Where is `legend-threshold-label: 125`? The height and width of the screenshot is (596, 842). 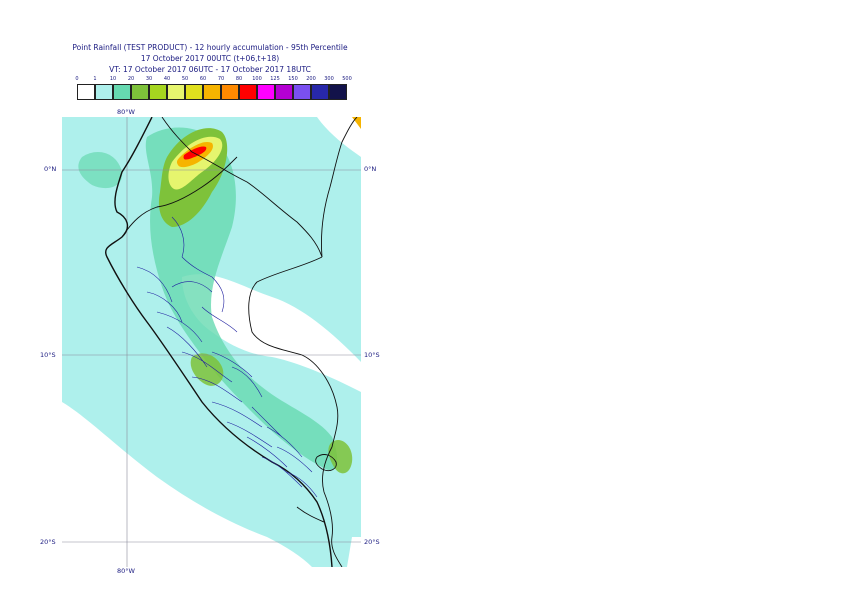
legend-threshold-label: 125 is located at coordinates (275, 79).